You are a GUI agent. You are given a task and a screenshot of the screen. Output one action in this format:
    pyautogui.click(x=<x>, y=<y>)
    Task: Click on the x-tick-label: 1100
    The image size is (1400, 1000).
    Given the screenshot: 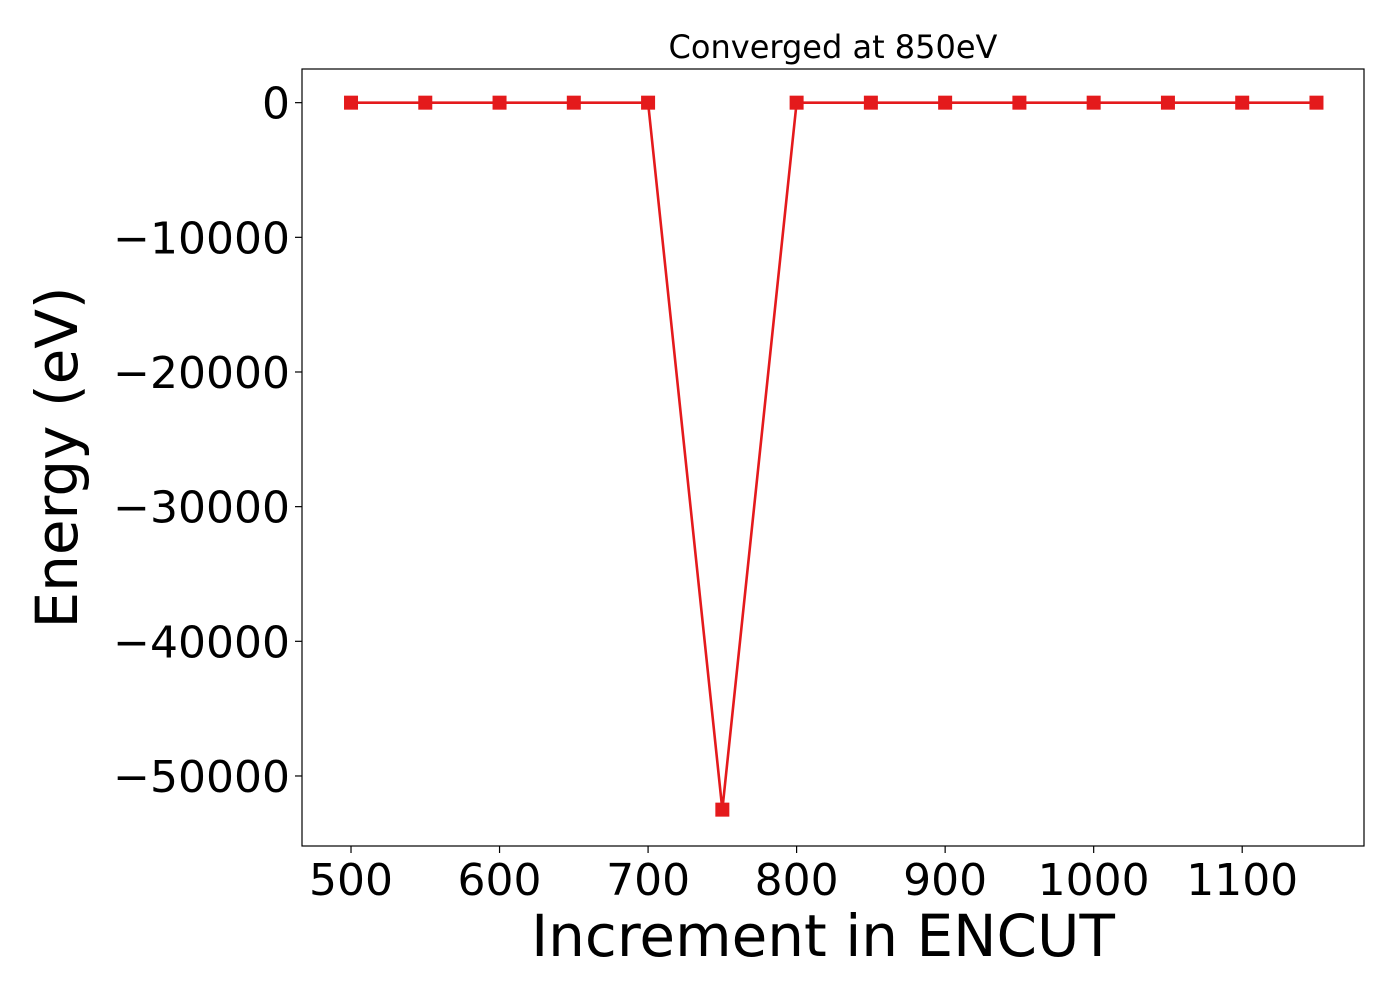 What is the action you would take?
    pyautogui.click(x=1242, y=880)
    